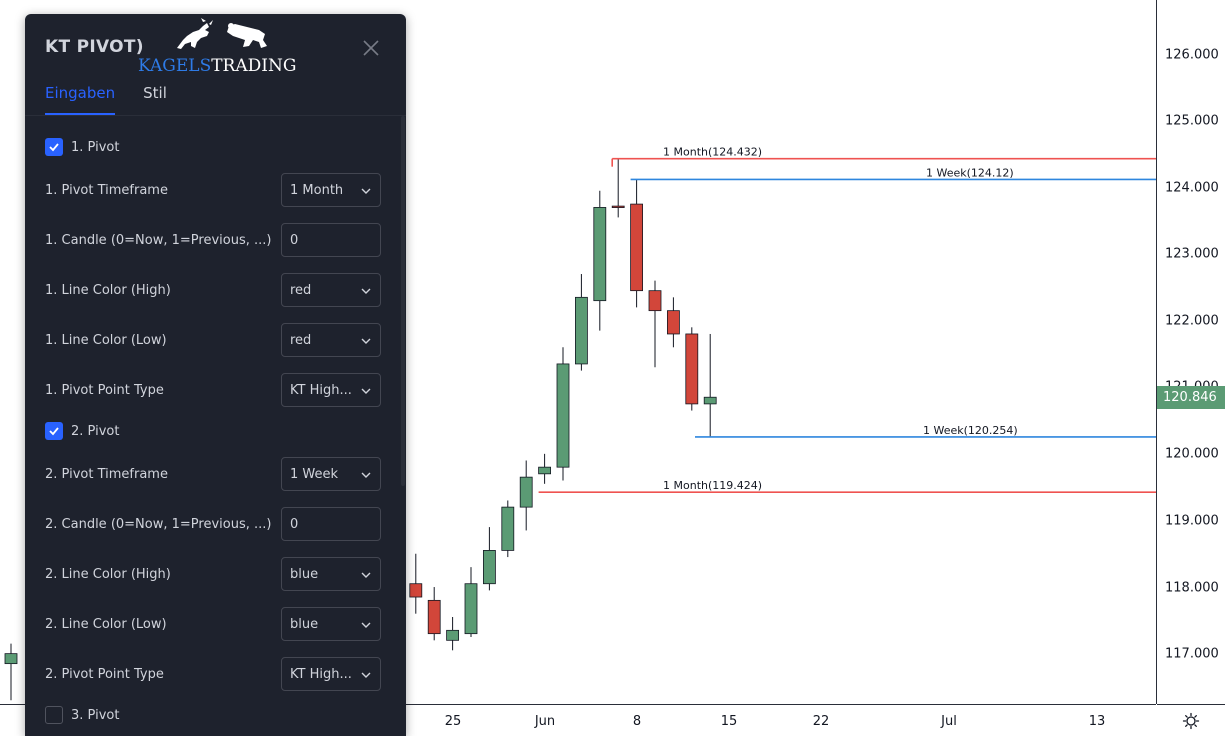 The width and height of the screenshot is (1225, 736). Describe the element at coordinates (1191, 397) in the screenshot. I see `current-price-badge: 120.846` at that location.